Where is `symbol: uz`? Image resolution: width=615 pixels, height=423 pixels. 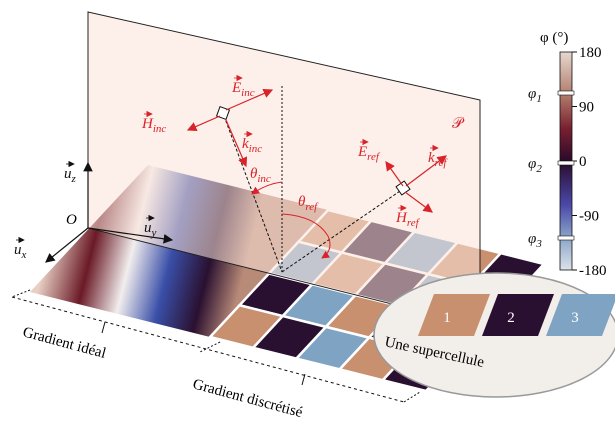 symbol: uz is located at coordinates (70, 175).